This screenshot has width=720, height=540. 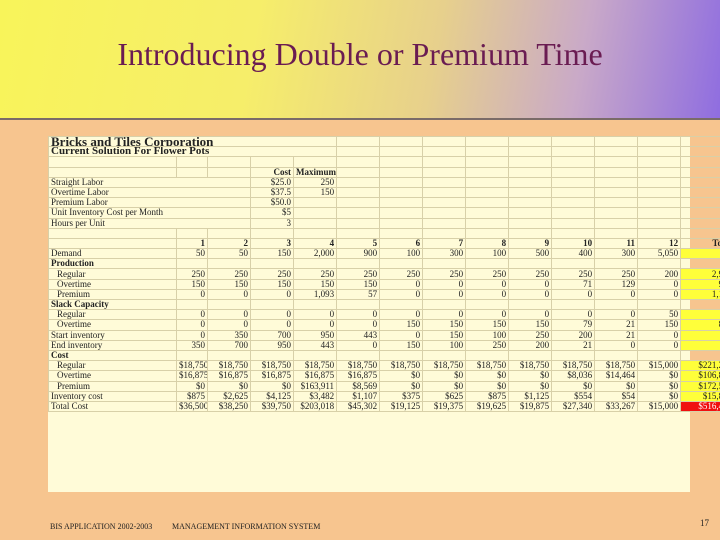 What do you see at coordinates (112, 345) in the screenshot?
I see `row-label: End inventory` at bounding box center [112, 345].